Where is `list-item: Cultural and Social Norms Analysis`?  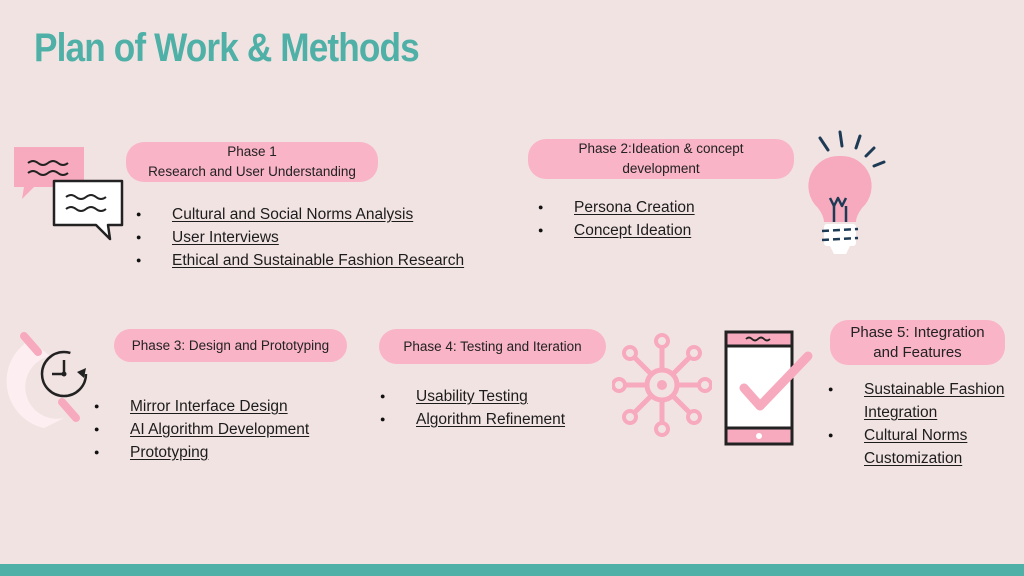 list-item: Cultural and Social Norms Analysis is located at coordinates (300, 214).